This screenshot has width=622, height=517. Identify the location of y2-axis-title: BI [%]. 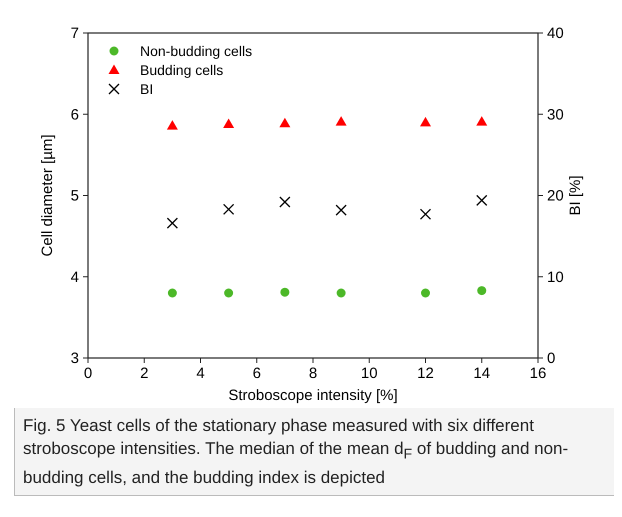
(575, 195).